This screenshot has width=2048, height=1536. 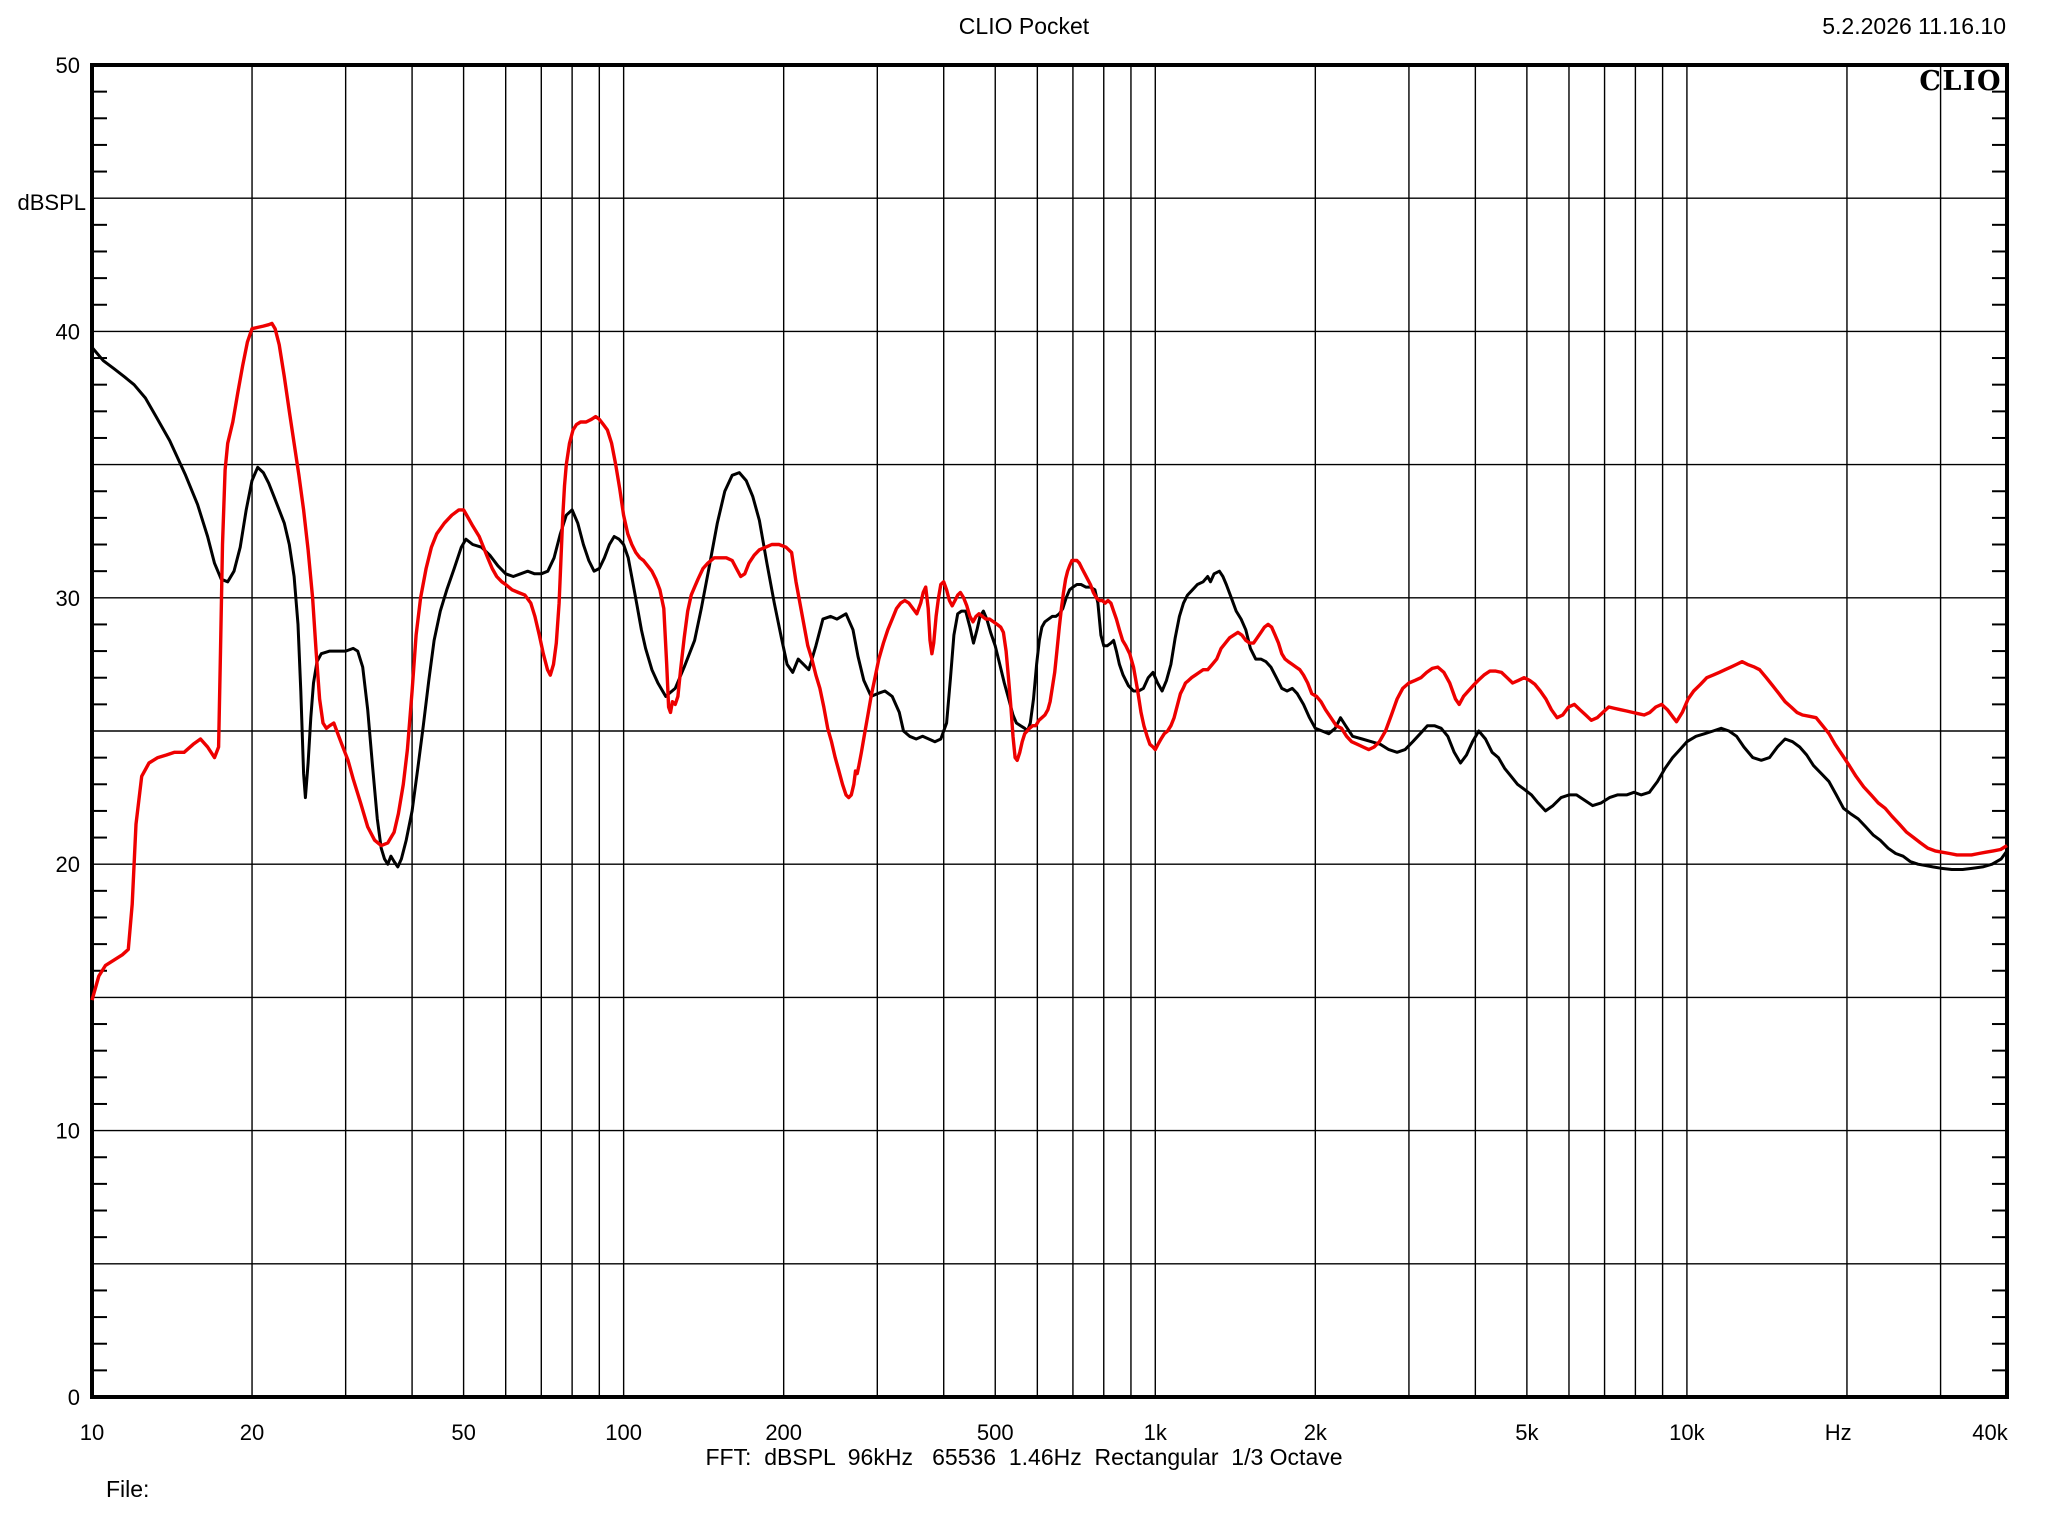 What do you see at coordinates (74, 1397) in the screenshot?
I see `y-tick-label: 0` at bounding box center [74, 1397].